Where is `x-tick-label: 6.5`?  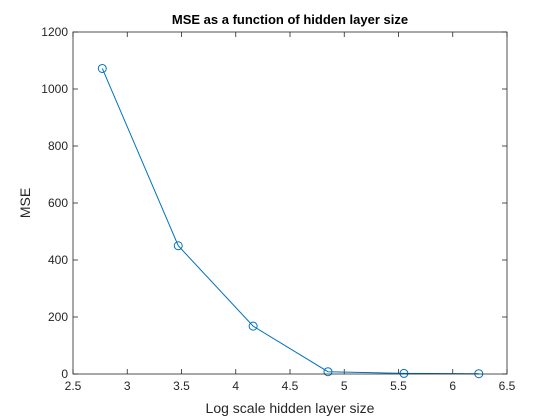 x-tick-label: 6.5 is located at coordinates (507, 386).